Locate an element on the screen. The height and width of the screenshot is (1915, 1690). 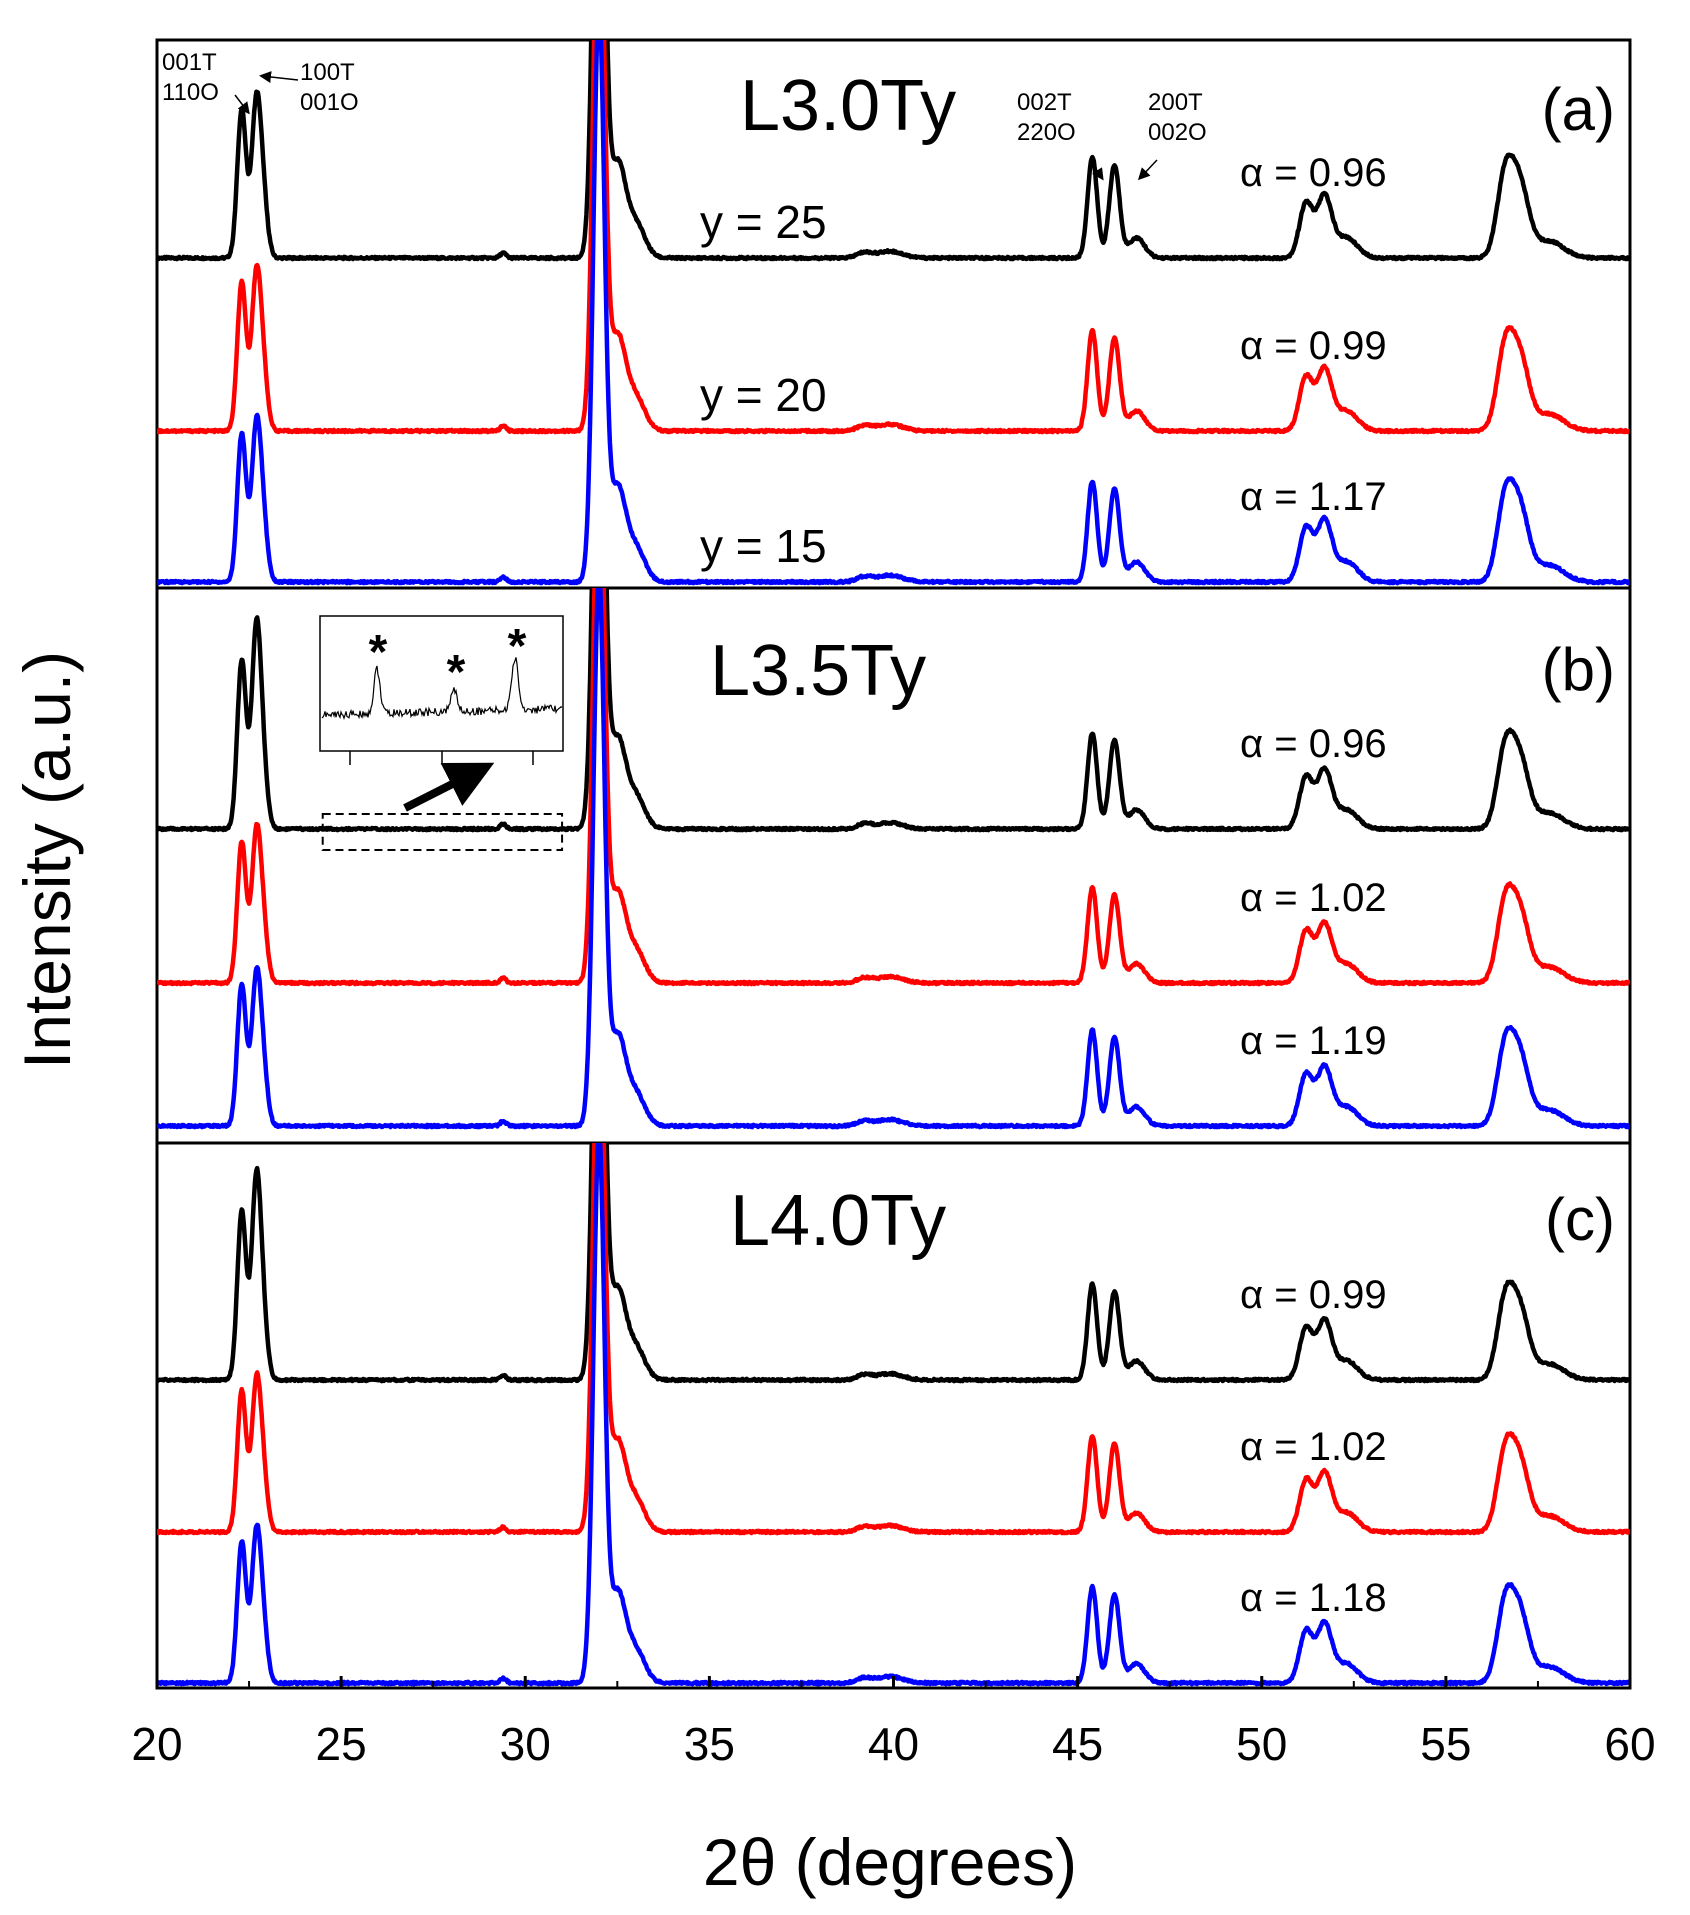
panel-title: L4.0Ty is located at coordinates (838, 1221).